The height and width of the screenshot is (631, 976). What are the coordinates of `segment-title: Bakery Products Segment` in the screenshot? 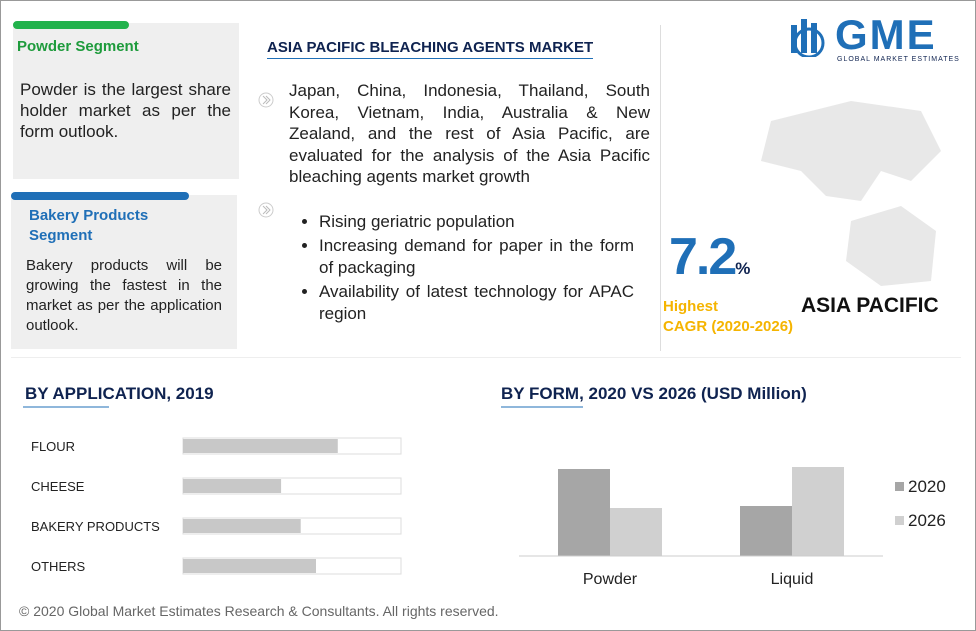 It's located at (89, 225).